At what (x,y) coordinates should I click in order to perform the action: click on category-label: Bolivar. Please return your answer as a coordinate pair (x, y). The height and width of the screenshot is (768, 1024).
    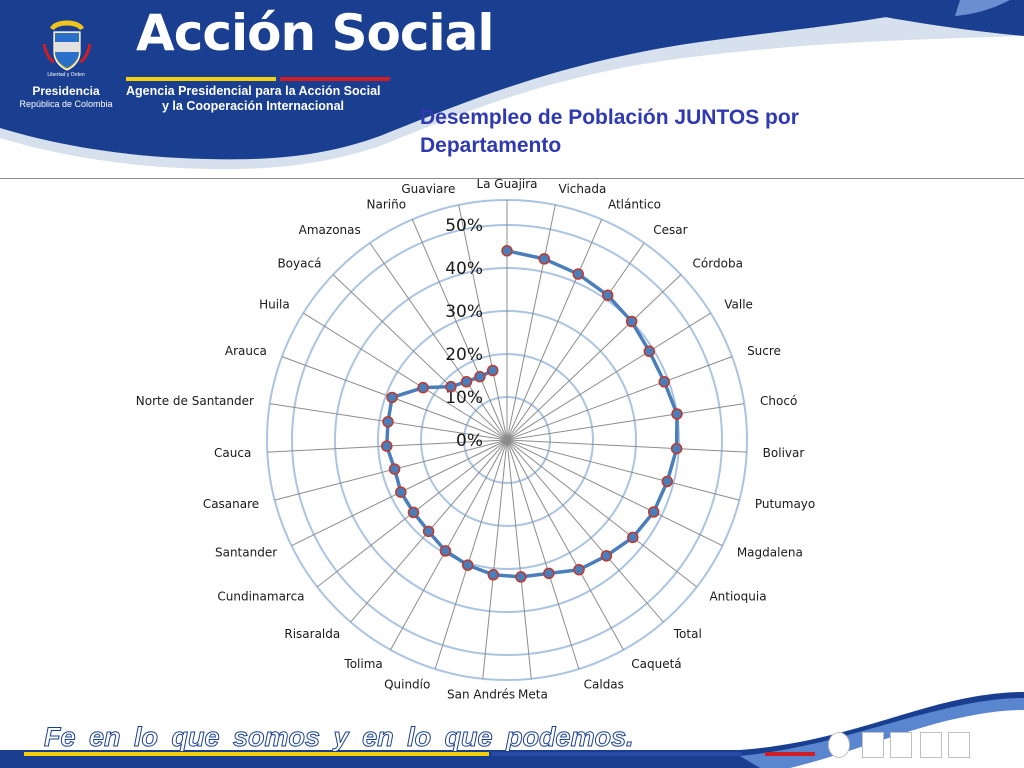
    Looking at the image, I should click on (784, 453).